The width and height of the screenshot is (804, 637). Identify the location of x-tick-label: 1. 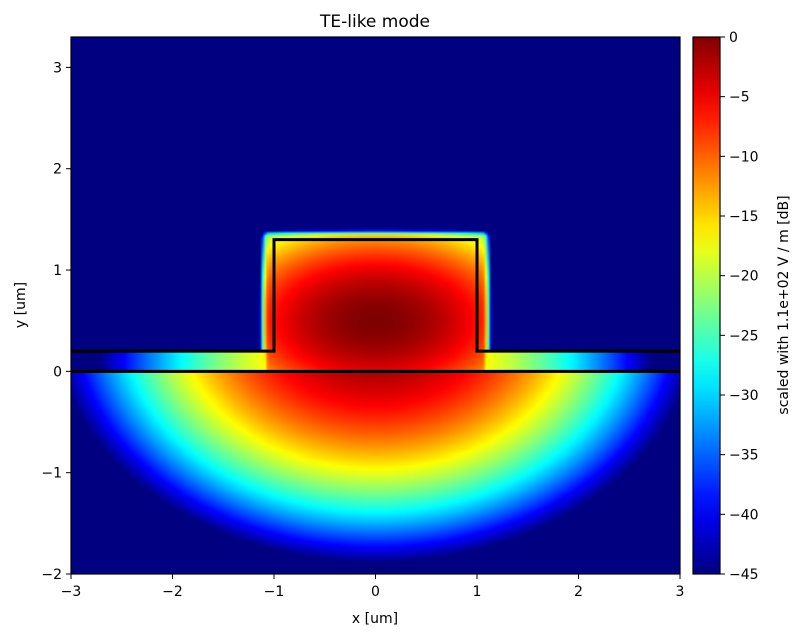
(477, 592).